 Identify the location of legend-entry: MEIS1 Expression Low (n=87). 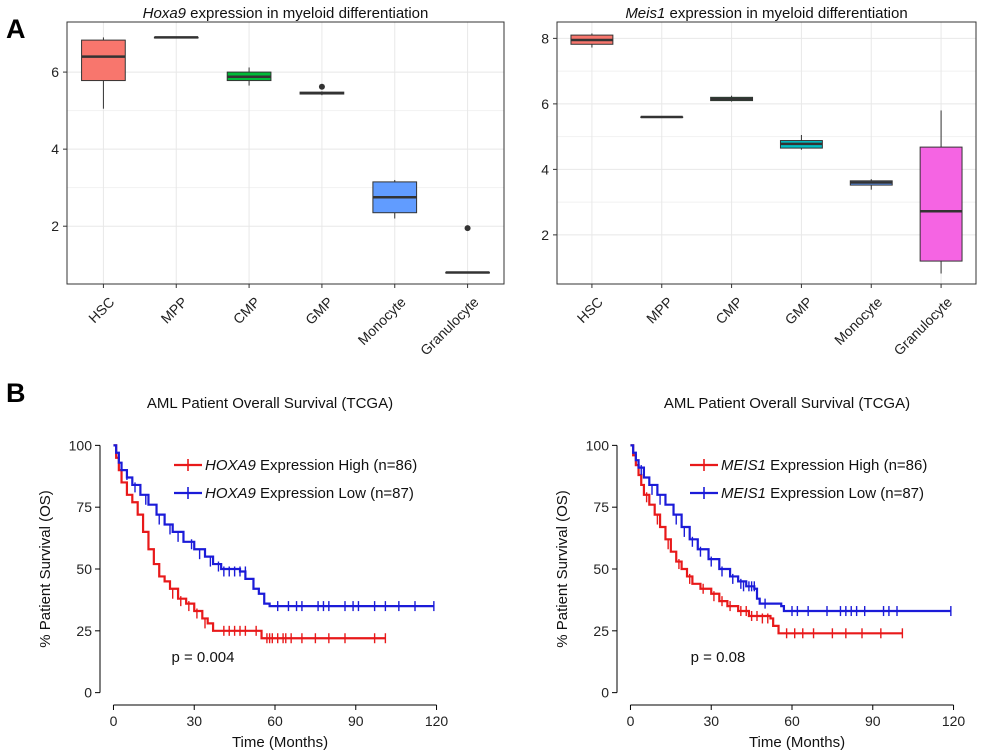
(822, 493).